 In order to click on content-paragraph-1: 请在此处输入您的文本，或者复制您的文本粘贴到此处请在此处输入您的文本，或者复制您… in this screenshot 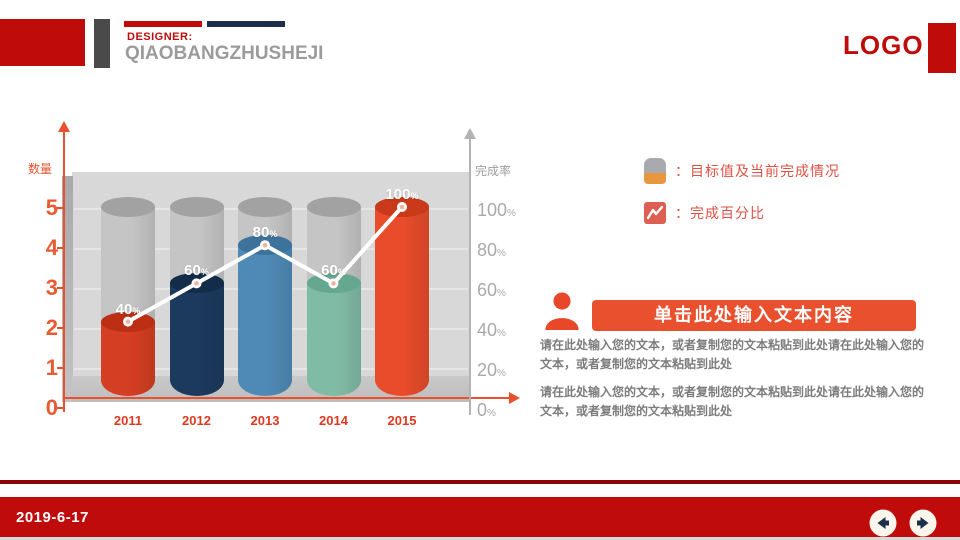, I will do `click(732, 354)`.